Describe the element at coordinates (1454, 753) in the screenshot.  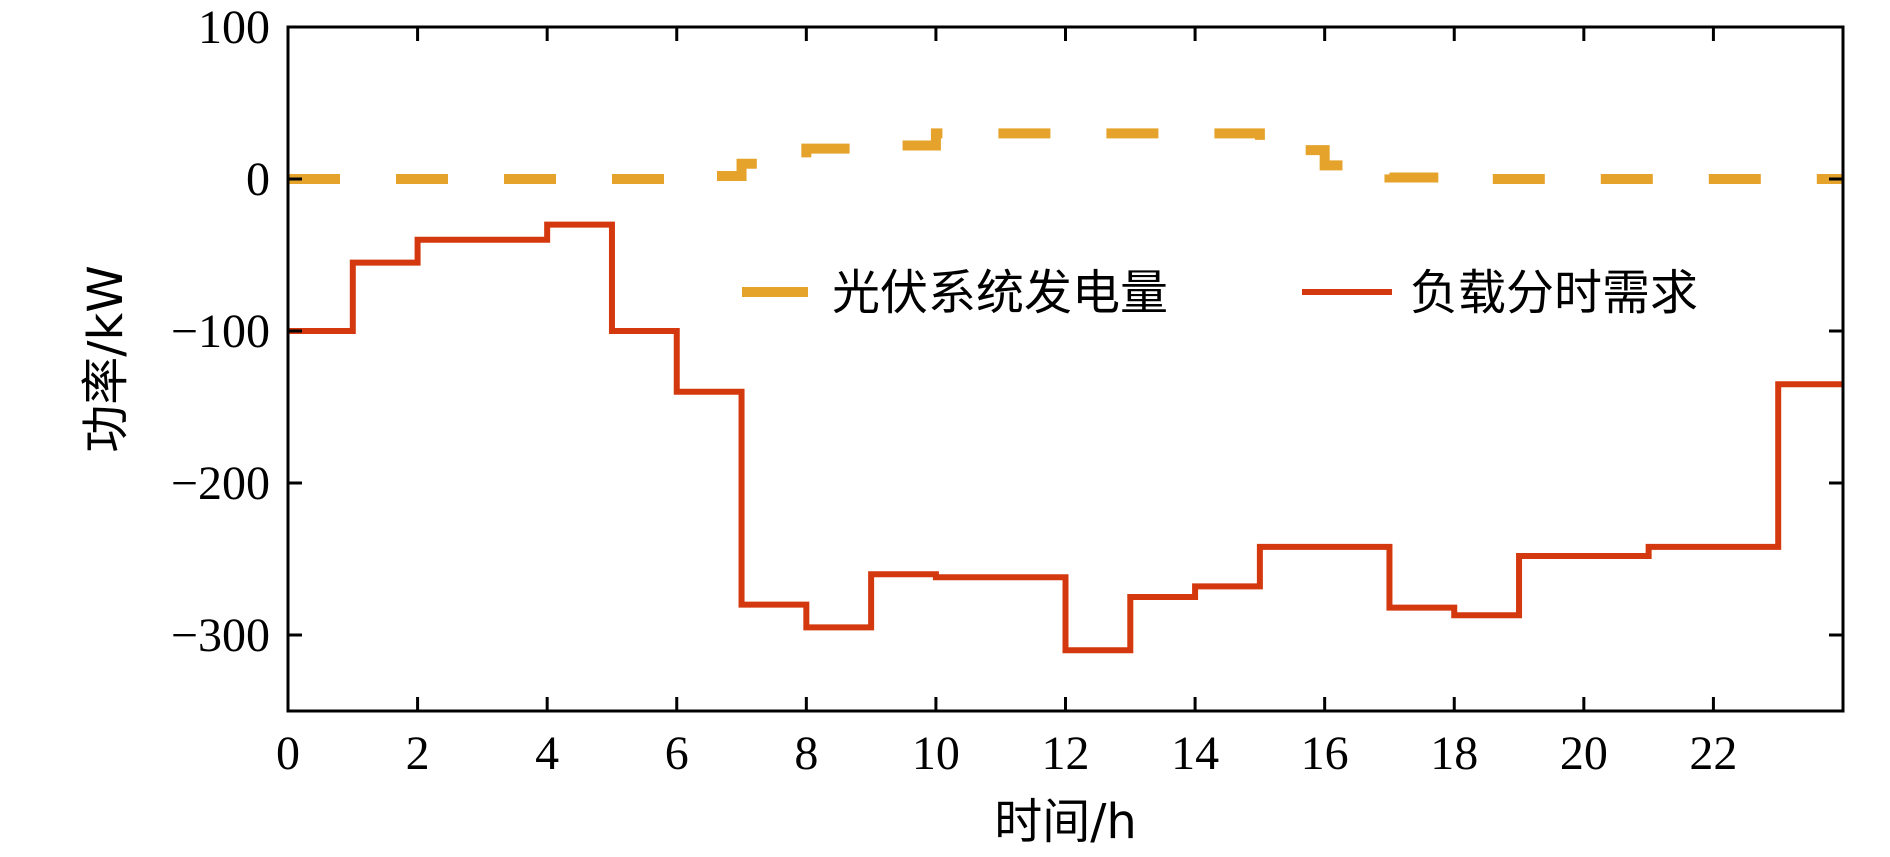
I see `x-tick-label: 18` at that location.